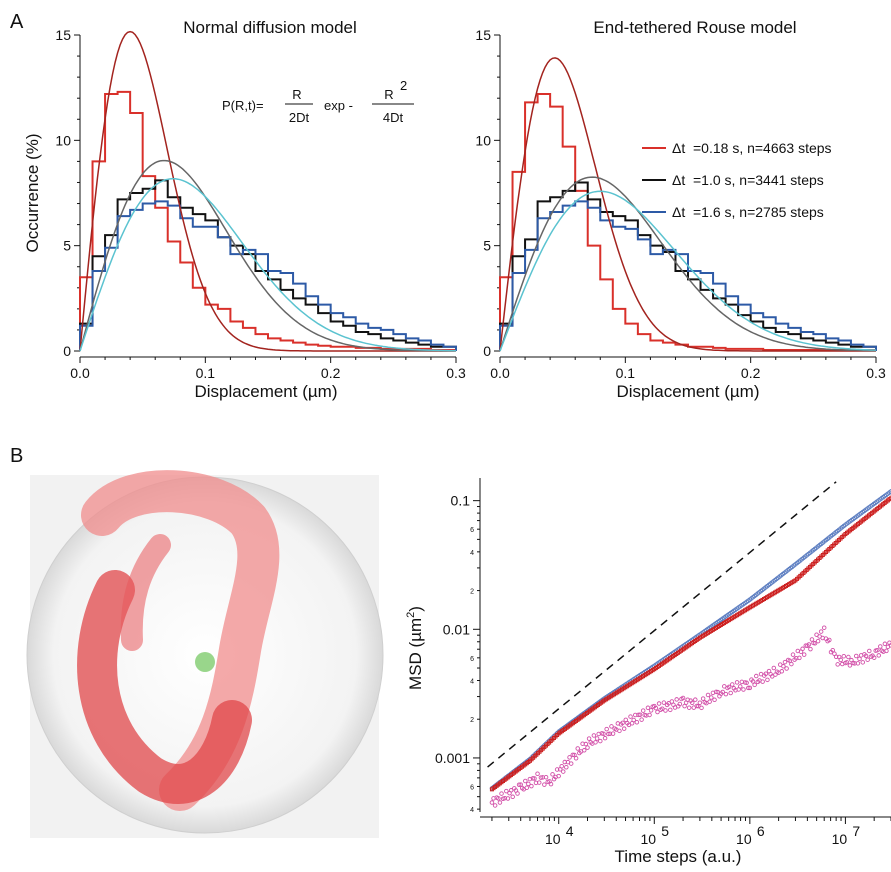 The width and height of the screenshot is (891, 872). I want to click on chain-lower-arm, so click(164, 687).